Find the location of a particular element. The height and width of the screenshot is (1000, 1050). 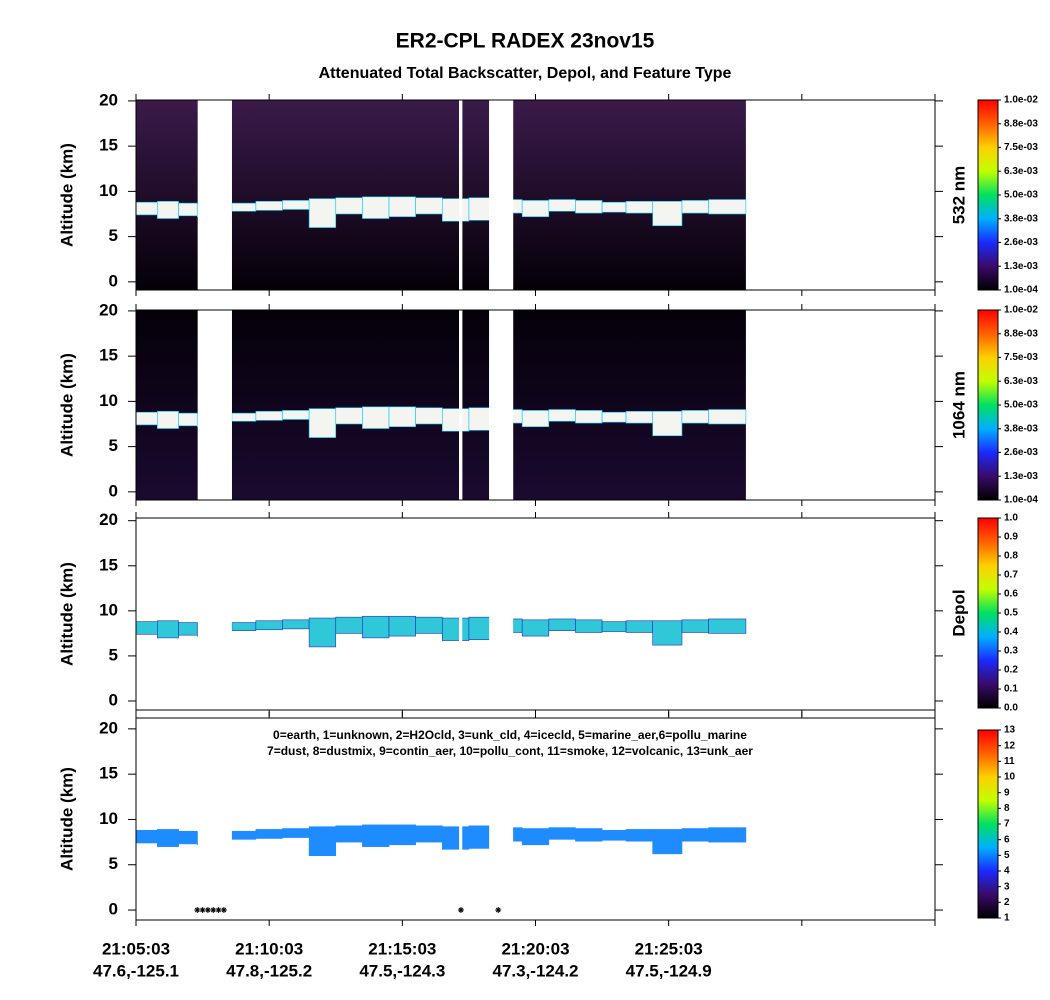

colorbar-tick-label: 9 is located at coordinates (1007, 792).